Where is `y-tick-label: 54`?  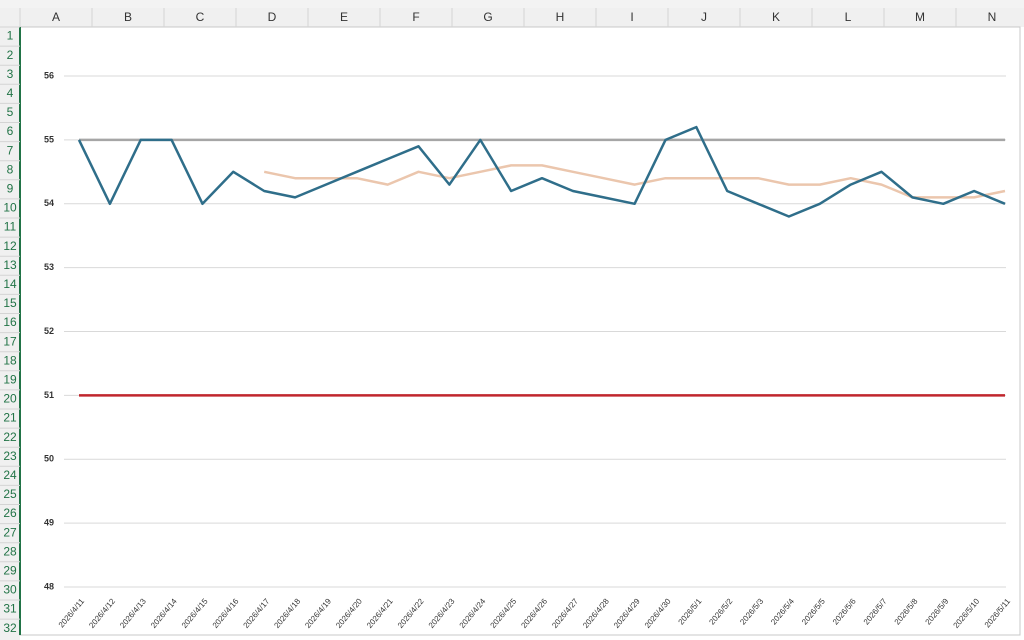
y-tick-label: 54 is located at coordinates (49, 203).